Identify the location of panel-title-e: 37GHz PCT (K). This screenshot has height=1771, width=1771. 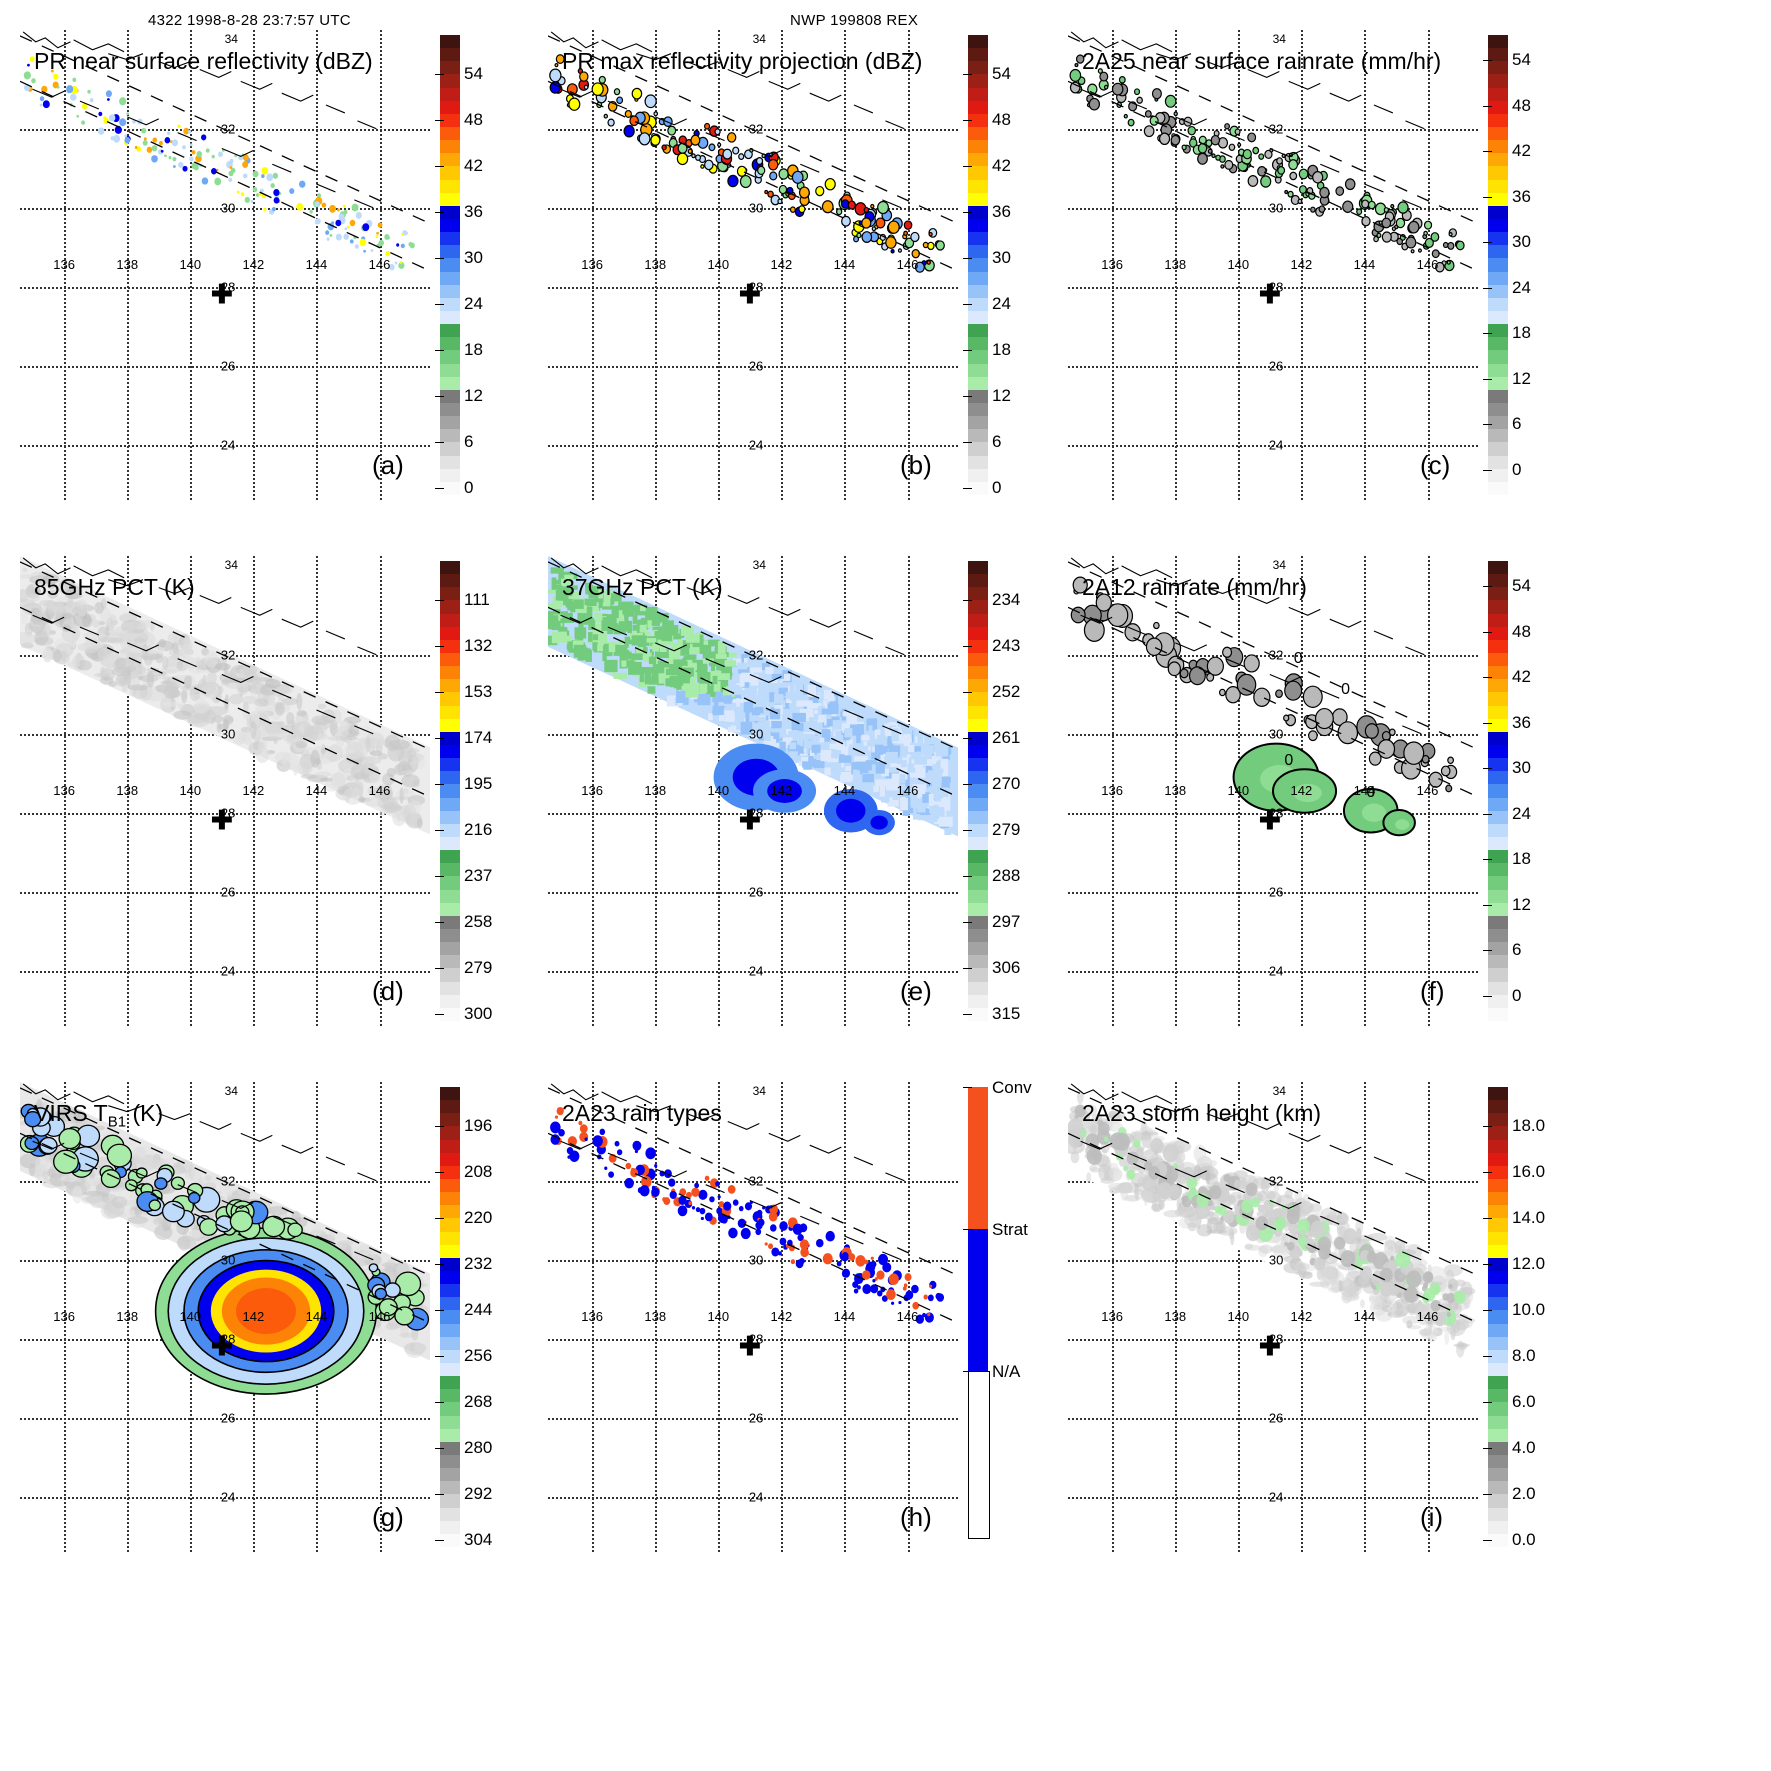
(642, 587).